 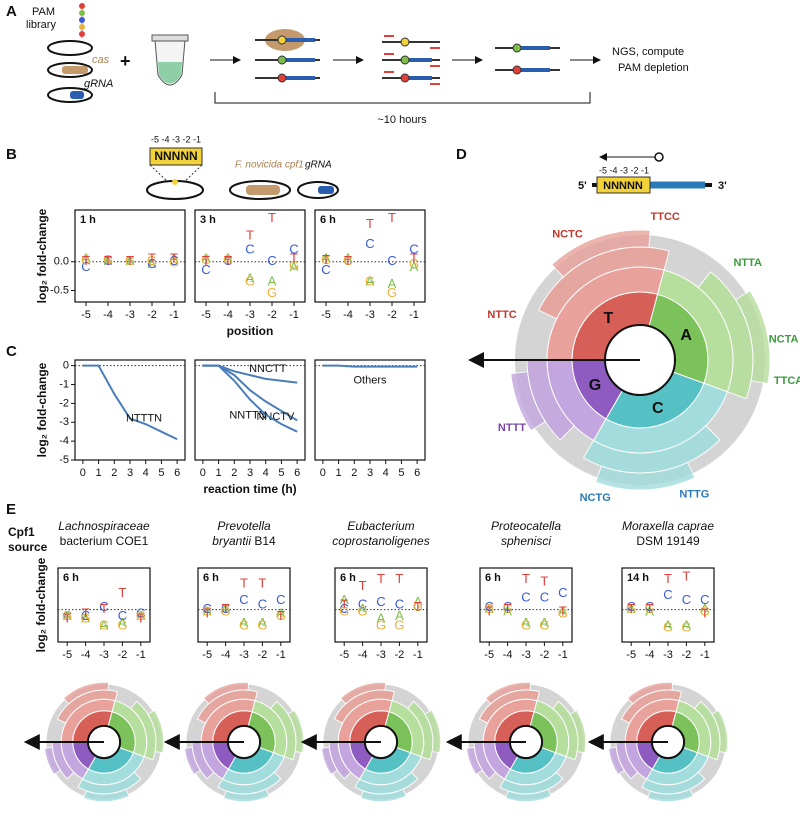 I want to click on plasmid-icons, so click(x=242, y=182).